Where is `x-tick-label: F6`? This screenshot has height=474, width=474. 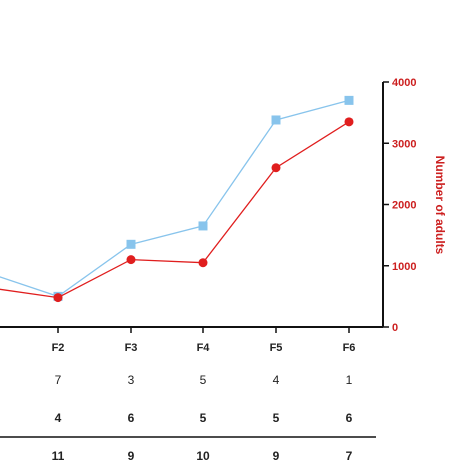 x-tick-label: F6 is located at coordinates (349, 348).